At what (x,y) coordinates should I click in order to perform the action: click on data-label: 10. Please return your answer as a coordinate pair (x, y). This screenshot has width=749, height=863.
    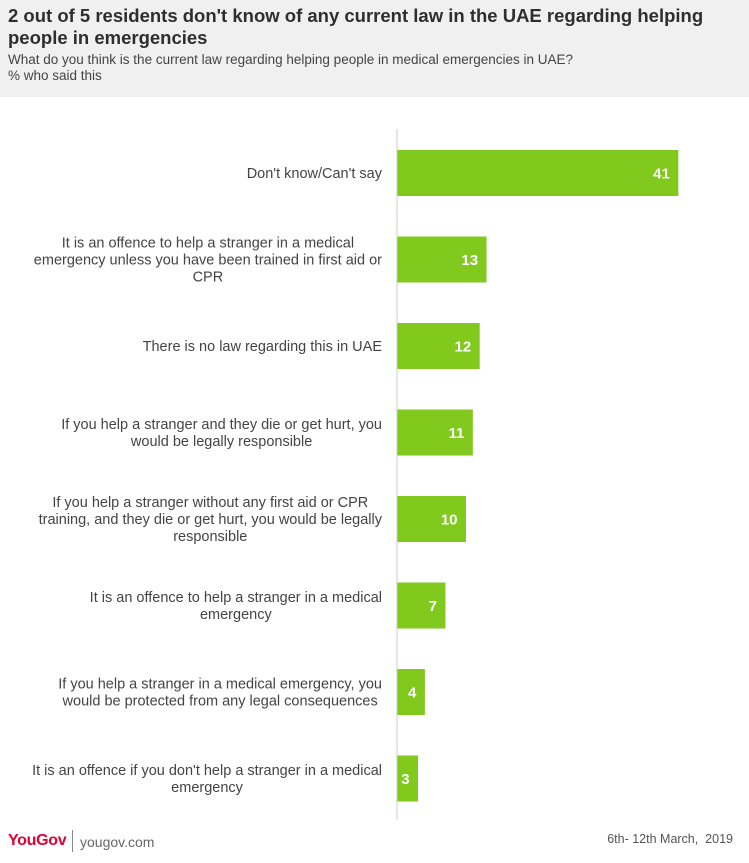
    Looking at the image, I should click on (449, 520).